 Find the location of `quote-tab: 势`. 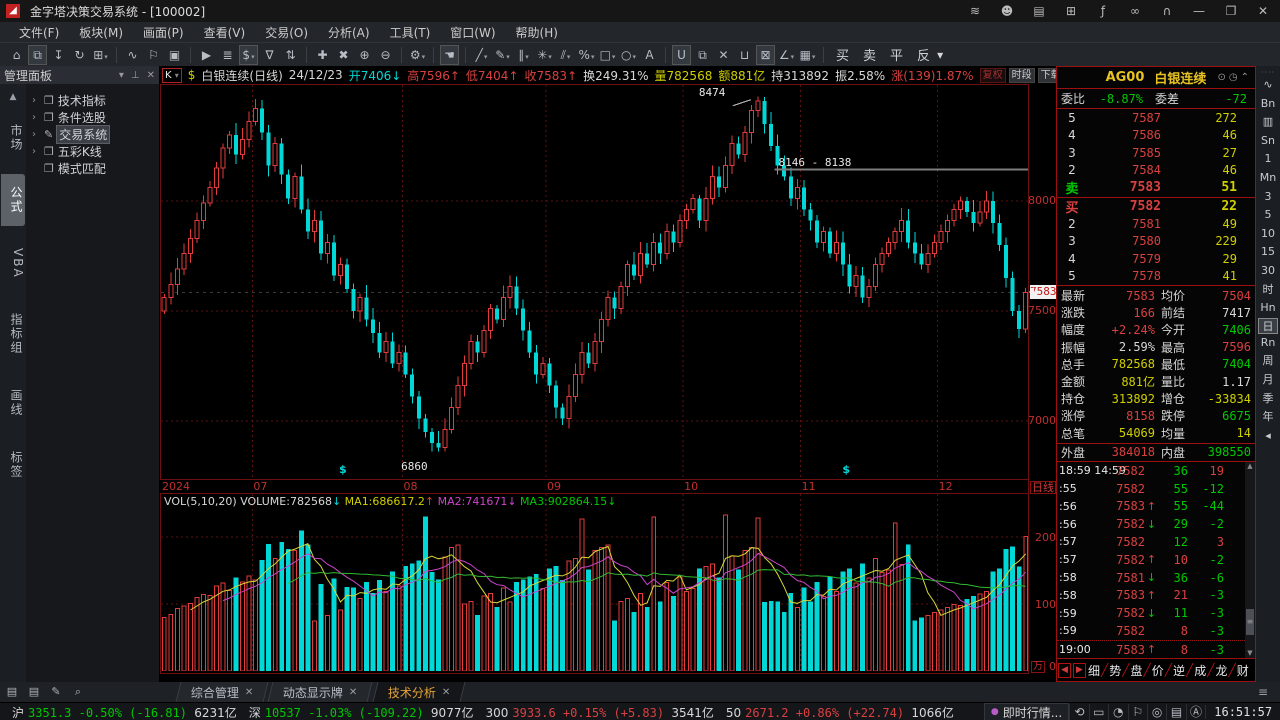

quote-tab: 势 is located at coordinates (1115, 670).